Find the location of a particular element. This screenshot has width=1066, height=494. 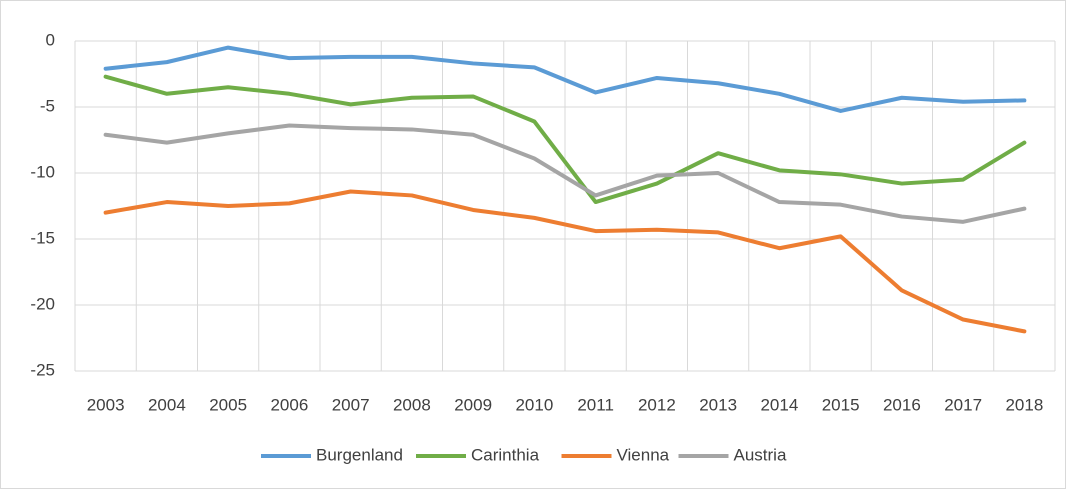

legend-label: Carinthia is located at coordinates (505, 454).